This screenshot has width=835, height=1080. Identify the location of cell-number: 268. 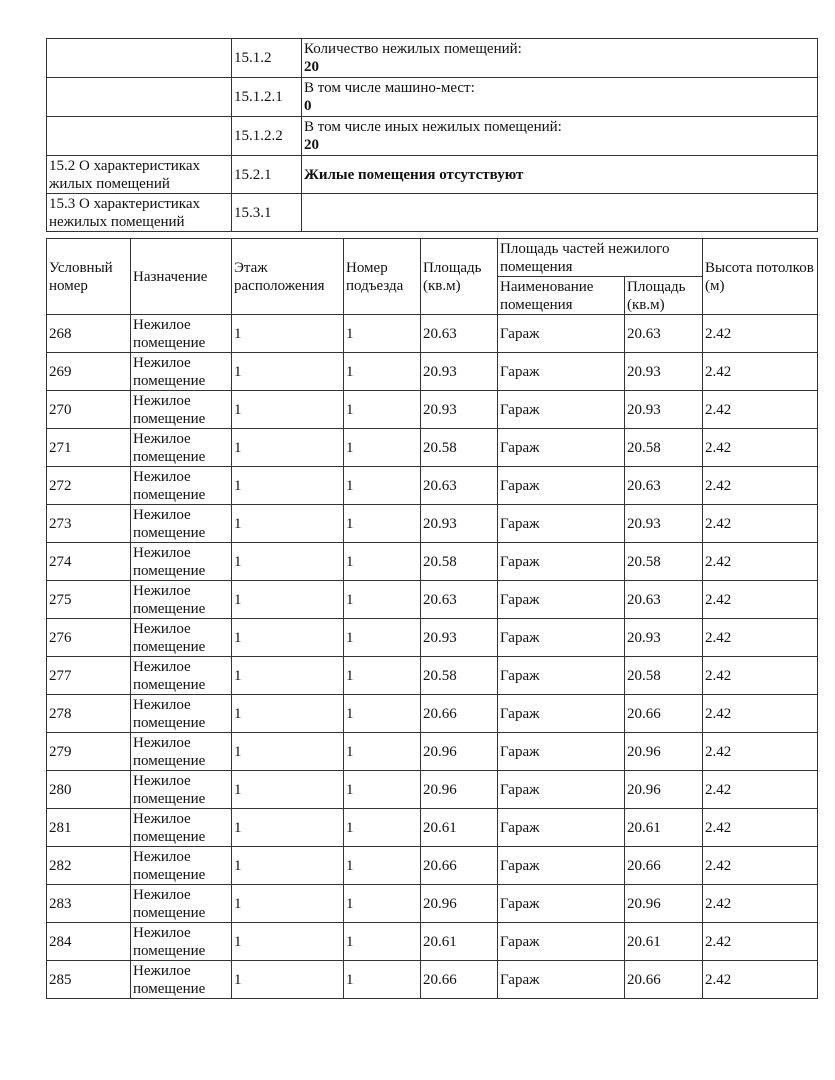
(88, 333).